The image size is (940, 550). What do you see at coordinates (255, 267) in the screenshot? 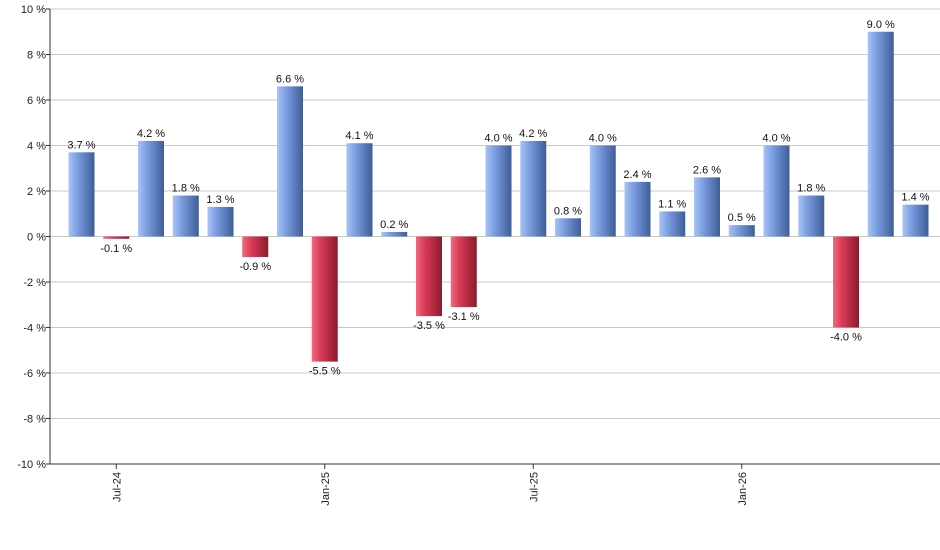
I see `data-label: -0.9 %` at bounding box center [255, 267].